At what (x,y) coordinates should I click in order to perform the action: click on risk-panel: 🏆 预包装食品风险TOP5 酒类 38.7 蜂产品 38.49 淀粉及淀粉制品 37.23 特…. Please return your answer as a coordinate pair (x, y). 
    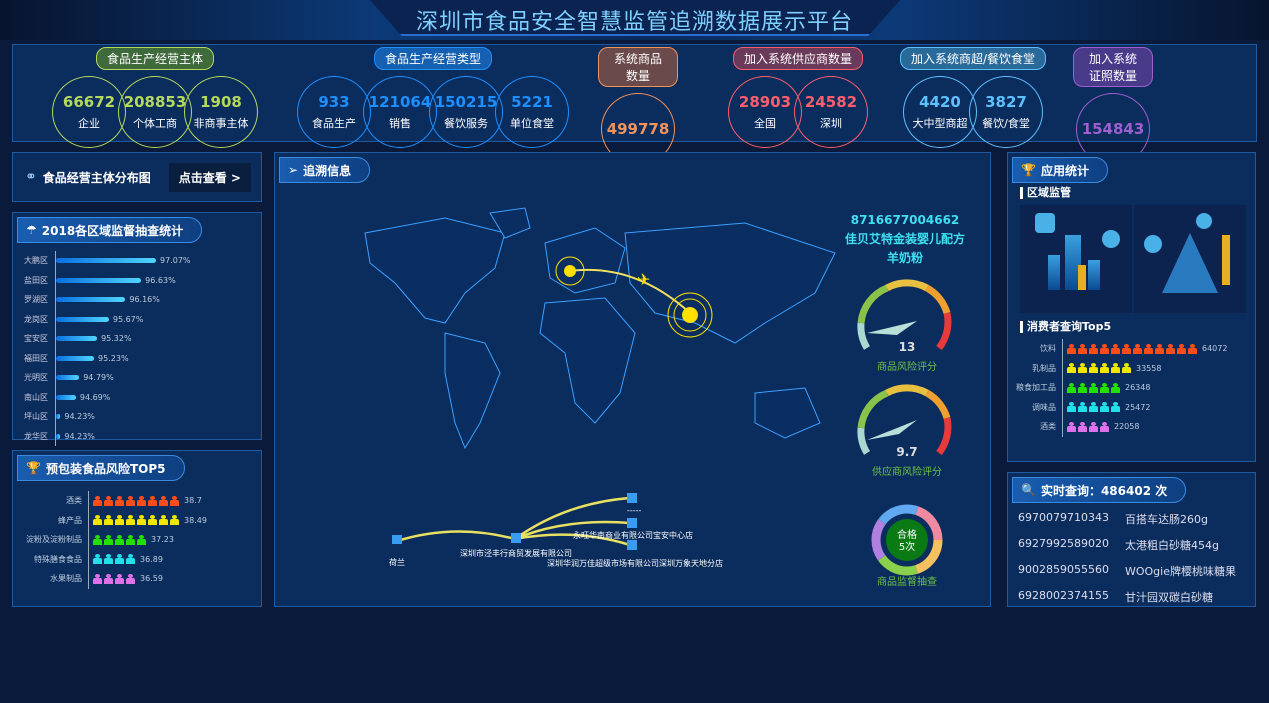
    Looking at the image, I should click on (137, 528).